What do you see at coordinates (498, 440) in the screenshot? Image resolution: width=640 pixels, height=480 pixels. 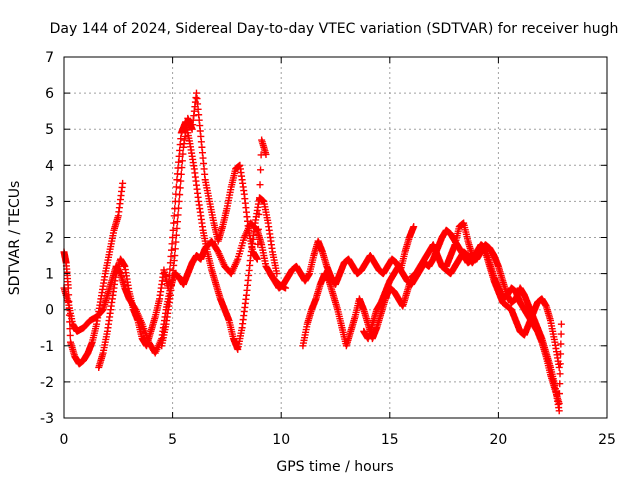 I see `x-tick-label: 20` at bounding box center [498, 440].